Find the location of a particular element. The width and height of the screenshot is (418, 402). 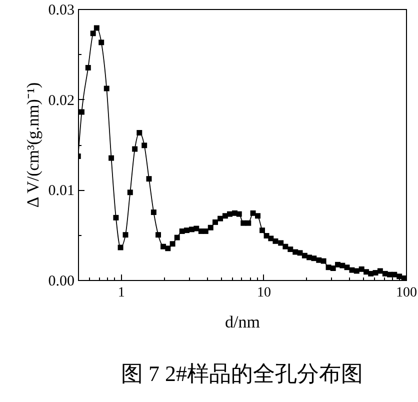

y-tick-label: 0.03 is located at coordinates (61, 10).